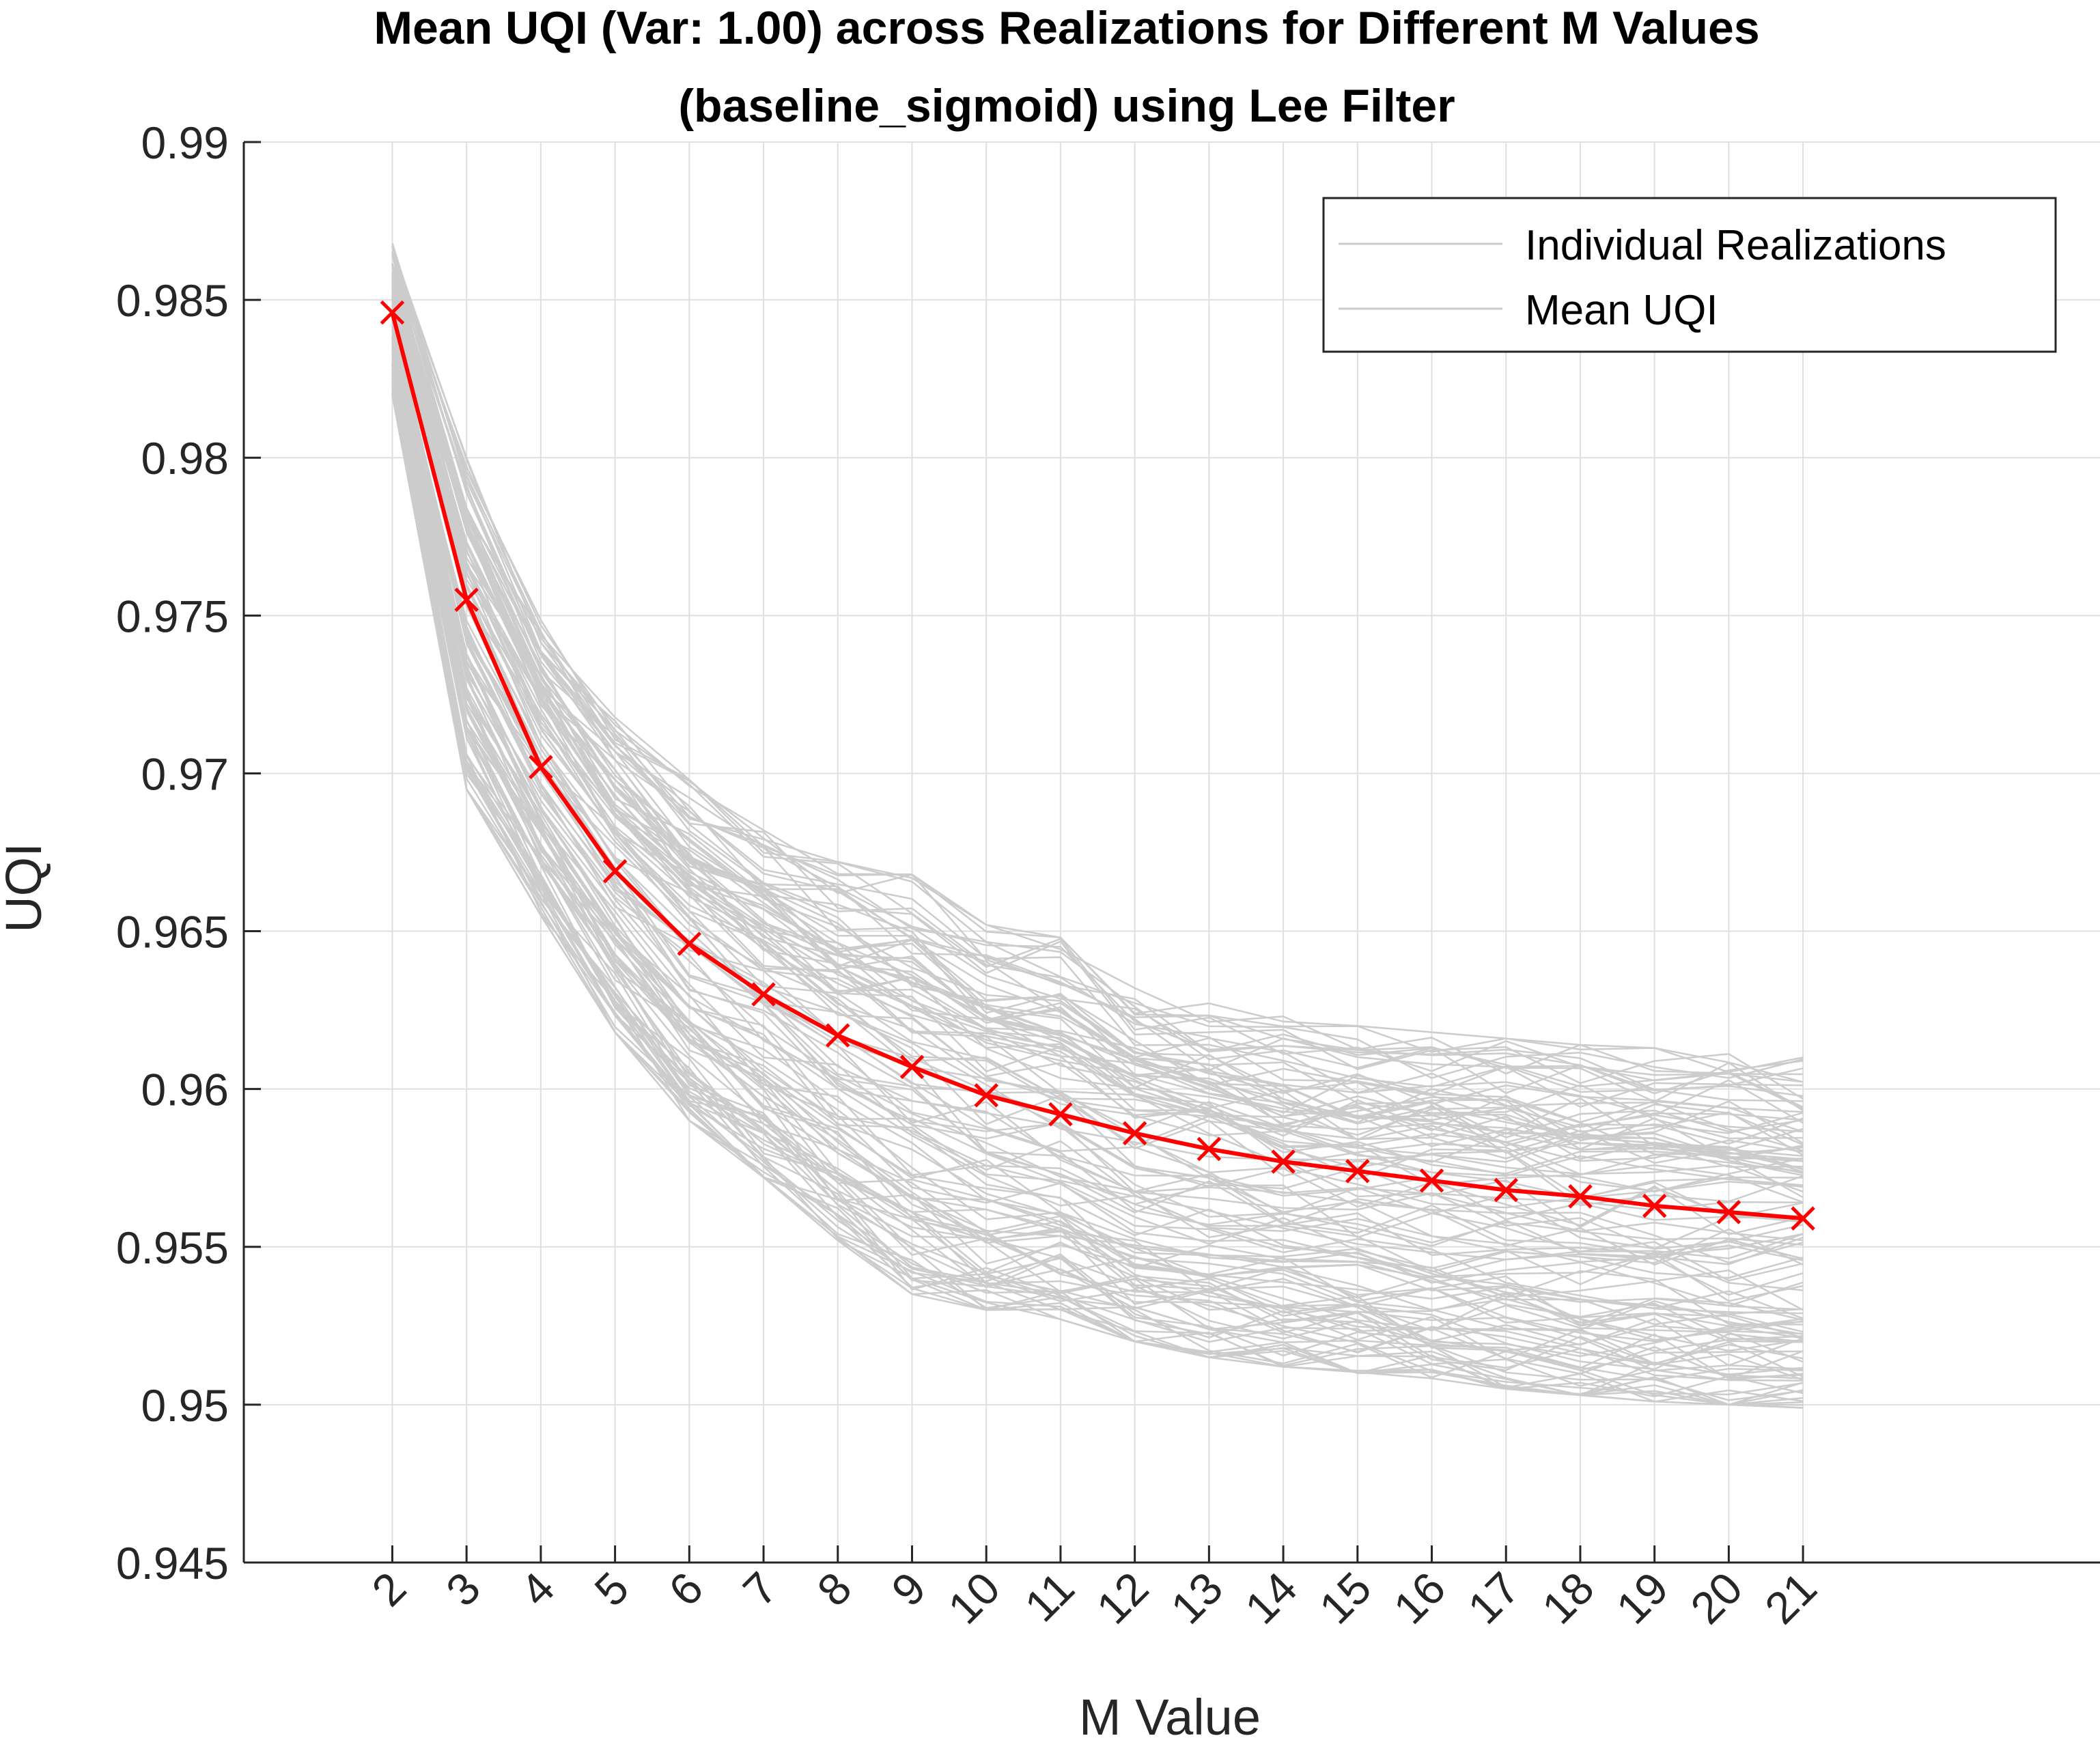 The image size is (2100, 1751). What do you see at coordinates (172, 1247) in the screenshot?
I see `y-tick-label: 0.955` at bounding box center [172, 1247].